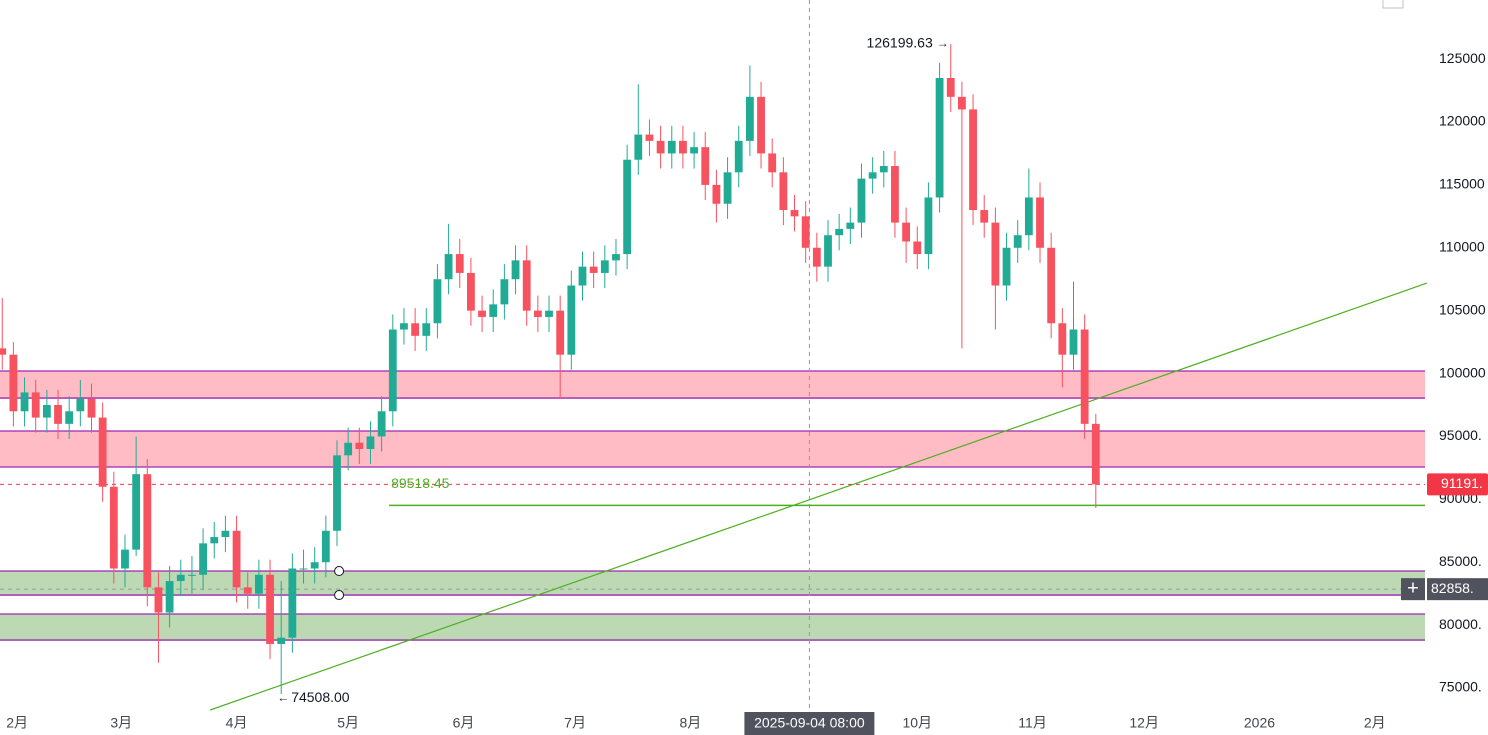  I want to click on x-tick-label: 3月, so click(121, 723).